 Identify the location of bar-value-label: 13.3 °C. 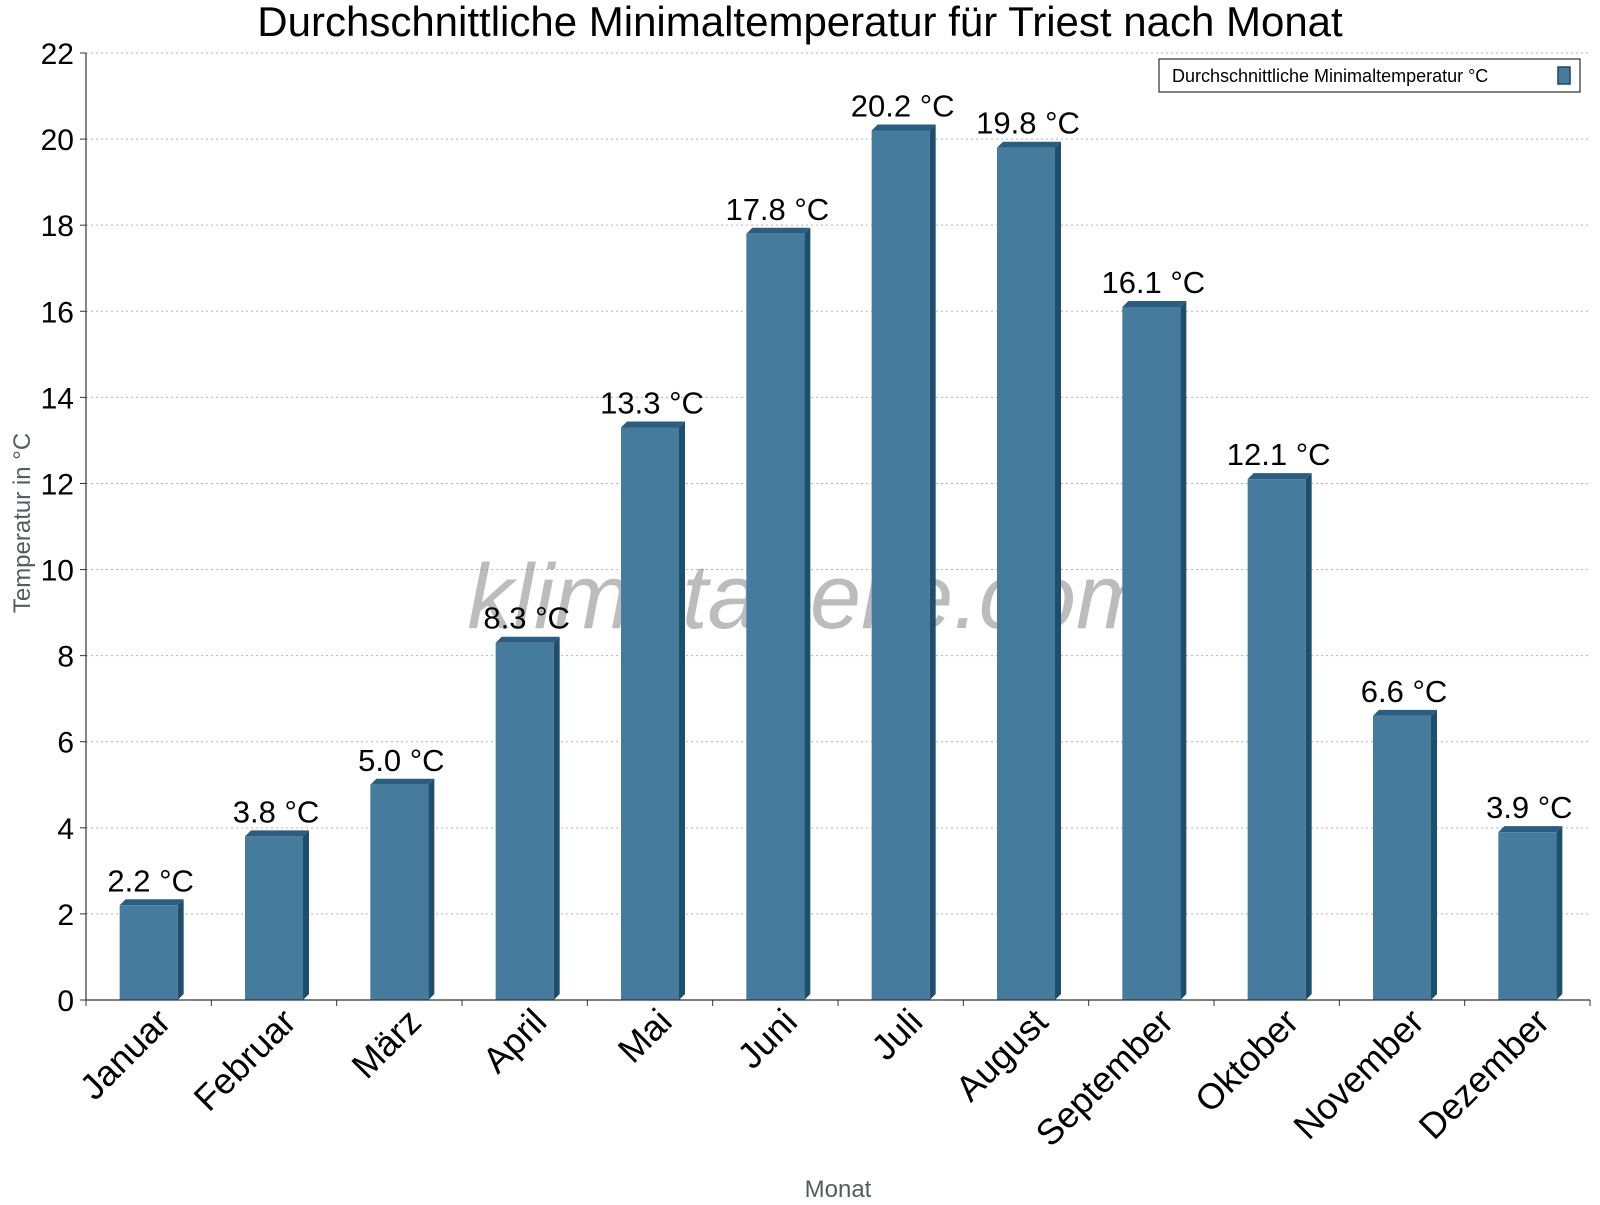
(652, 402).